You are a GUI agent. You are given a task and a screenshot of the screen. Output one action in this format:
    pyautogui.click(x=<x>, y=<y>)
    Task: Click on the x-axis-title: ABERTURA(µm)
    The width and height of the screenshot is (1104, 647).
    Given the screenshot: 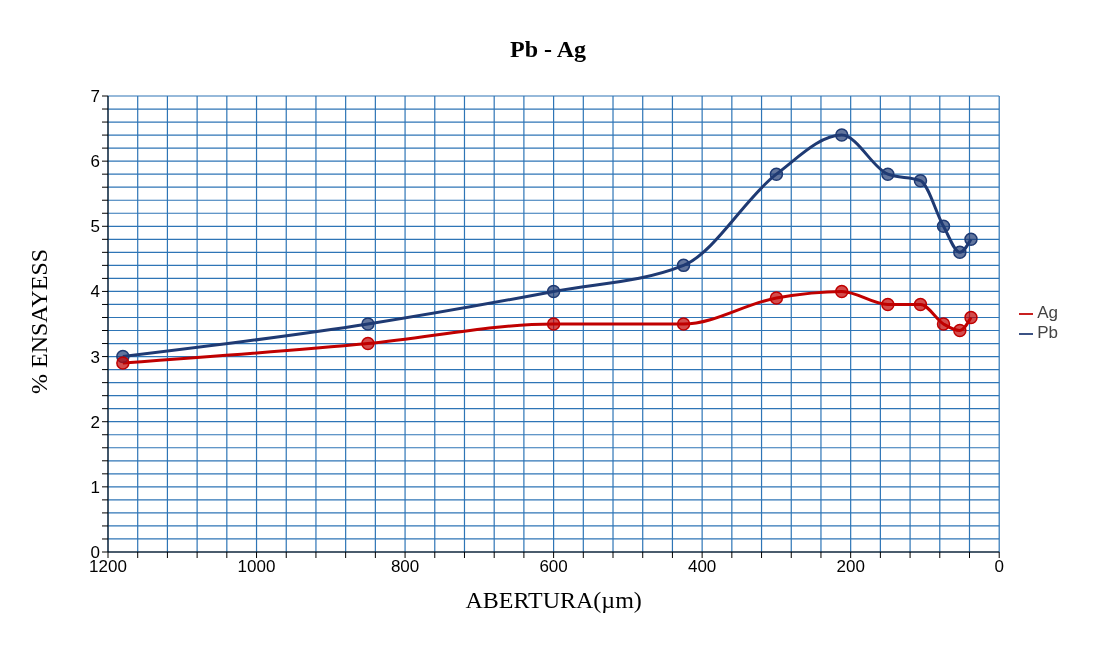 What is the action you would take?
    pyautogui.click(x=553, y=600)
    